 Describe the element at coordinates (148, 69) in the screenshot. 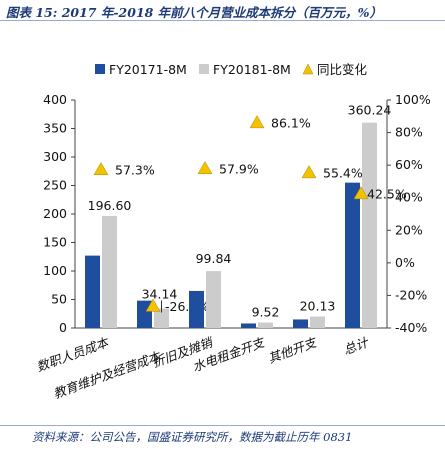

I see `legend-label: FY20171-8M` at that location.